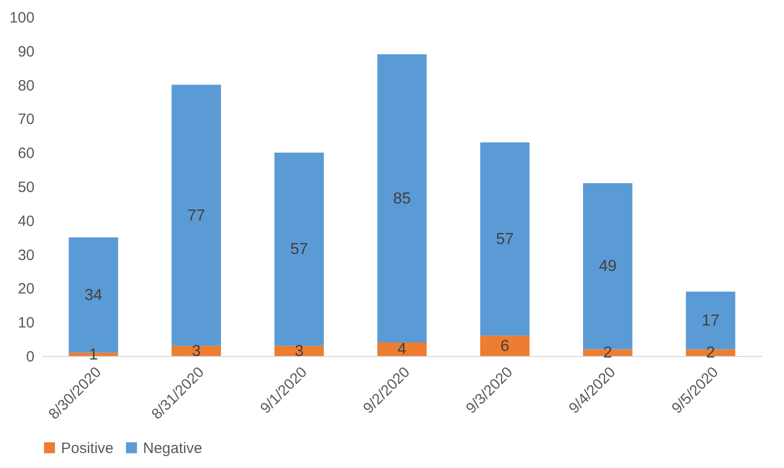 The width and height of the screenshot is (784, 468). What do you see at coordinates (93, 295) in the screenshot?
I see `data-label: 34` at bounding box center [93, 295].